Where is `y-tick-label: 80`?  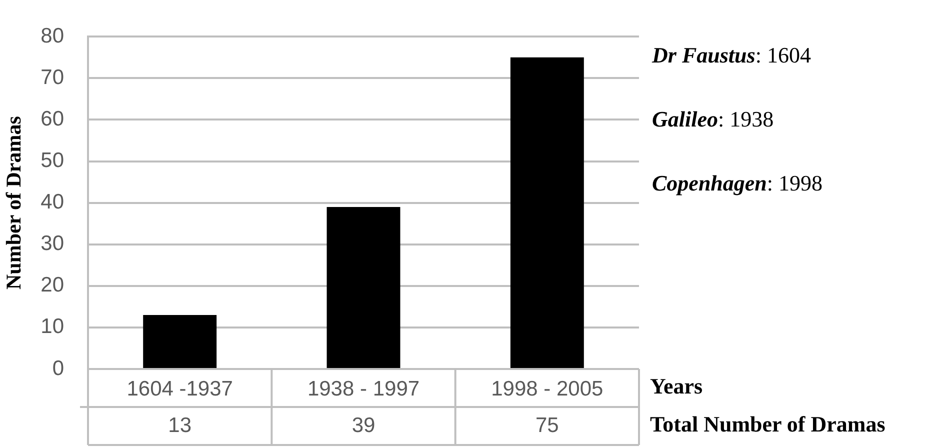
y-tick-label: 80 is located at coordinates (52, 36).